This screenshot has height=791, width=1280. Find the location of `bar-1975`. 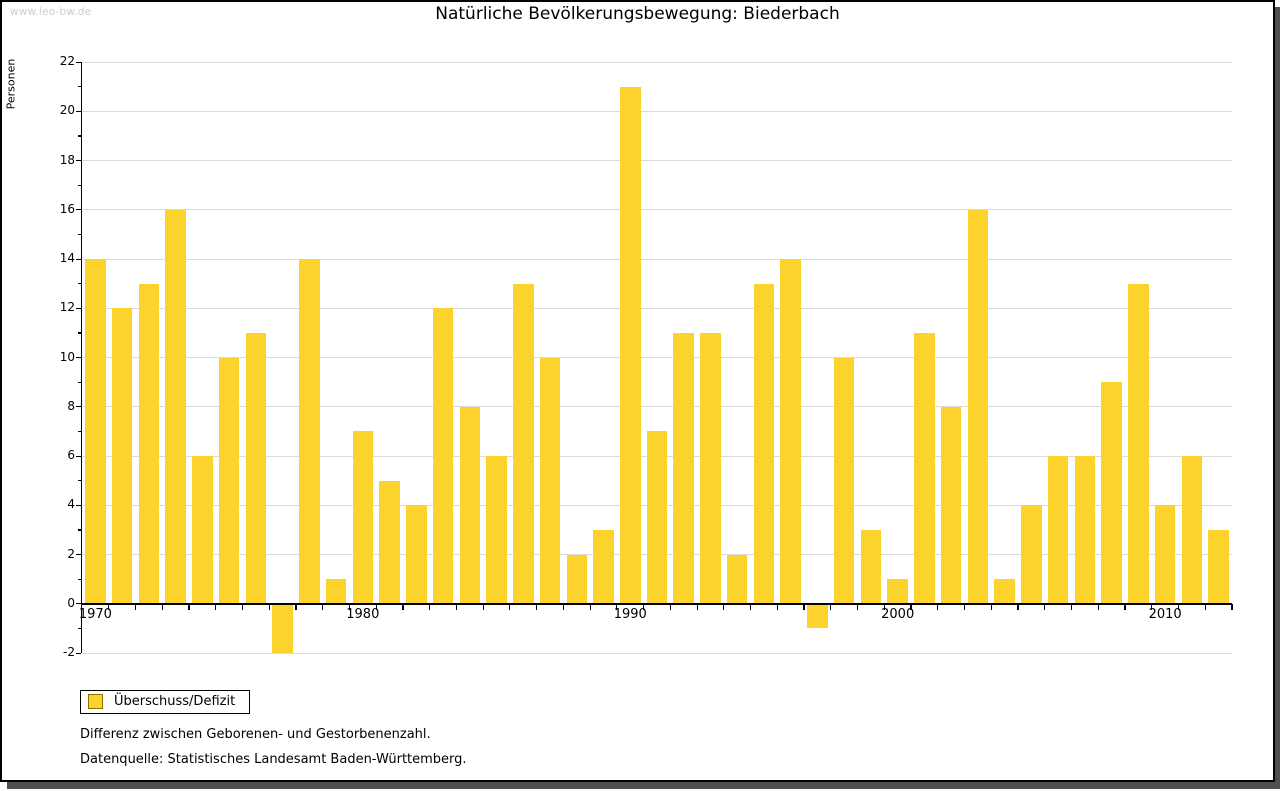

bar-1975 is located at coordinates (229, 480).